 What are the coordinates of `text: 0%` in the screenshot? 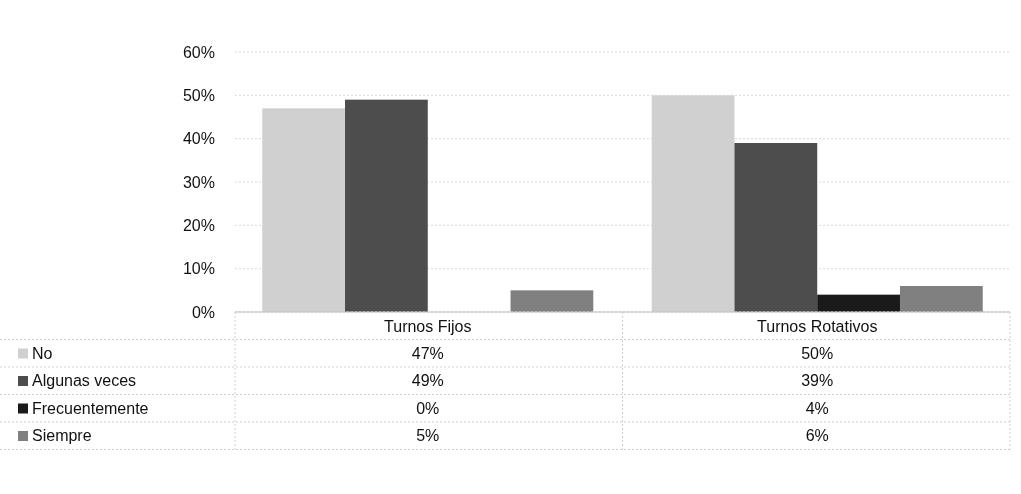 It's located at (428, 408).